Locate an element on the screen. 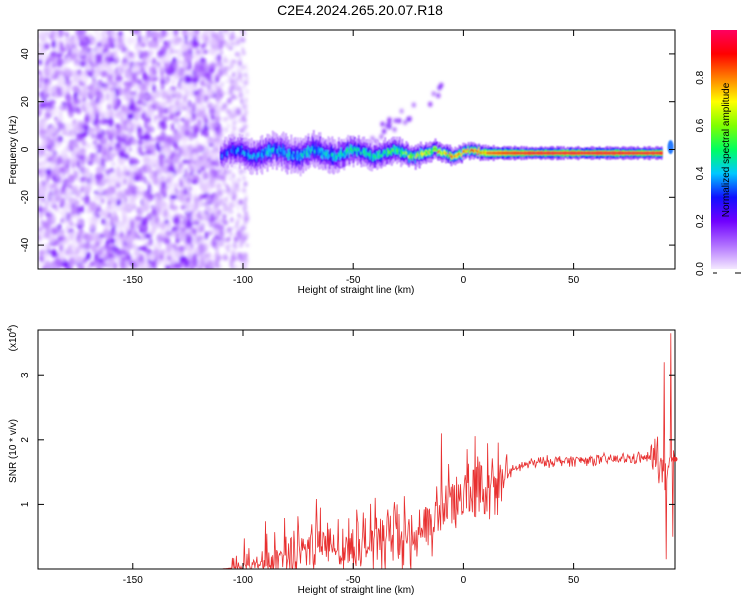 The image size is (750, 600). snr-x-axis-label: Height of straight line (km) is located at coordinates (356, 590).